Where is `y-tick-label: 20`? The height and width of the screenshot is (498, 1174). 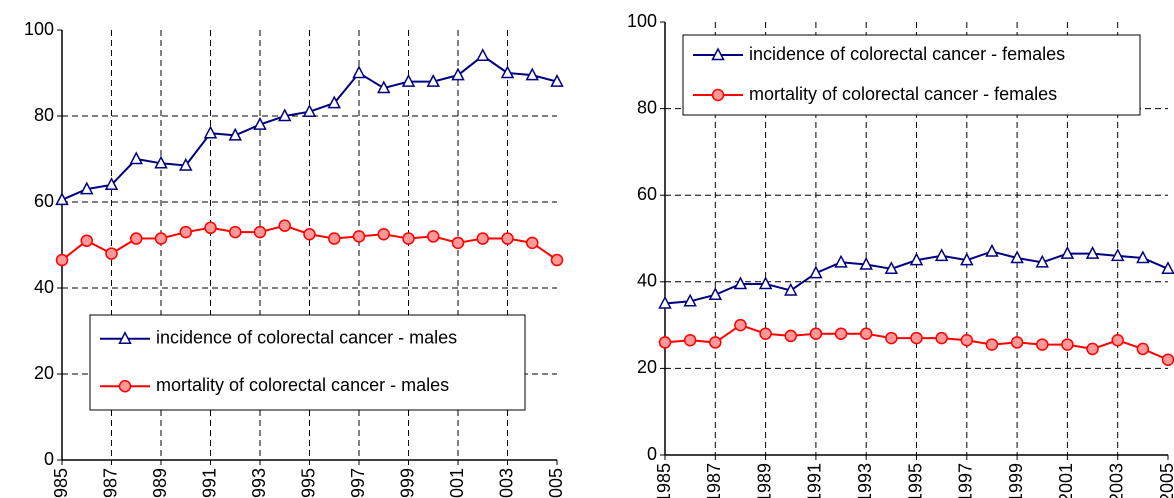
y-tick-label: 20 is located at coordinates (44, 373).